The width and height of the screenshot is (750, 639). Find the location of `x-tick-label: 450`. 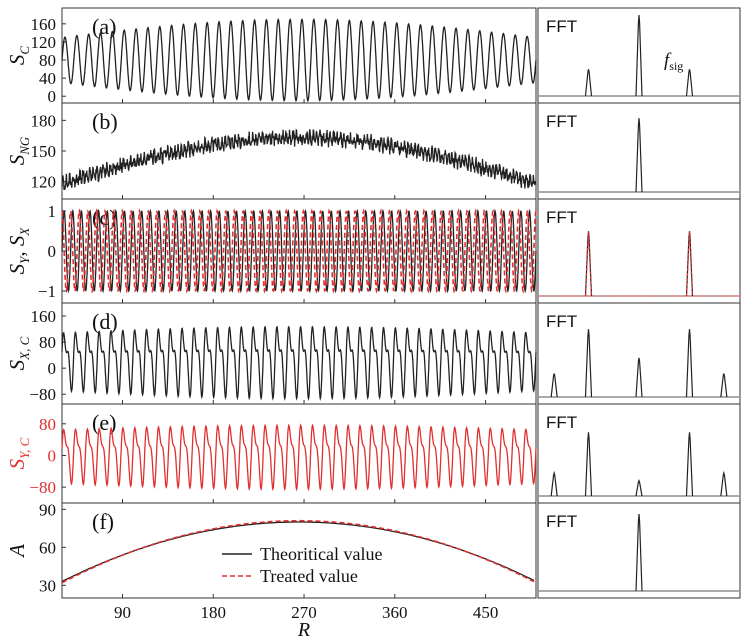

x-tick-label: 450 is located at coordinates (486, 612).